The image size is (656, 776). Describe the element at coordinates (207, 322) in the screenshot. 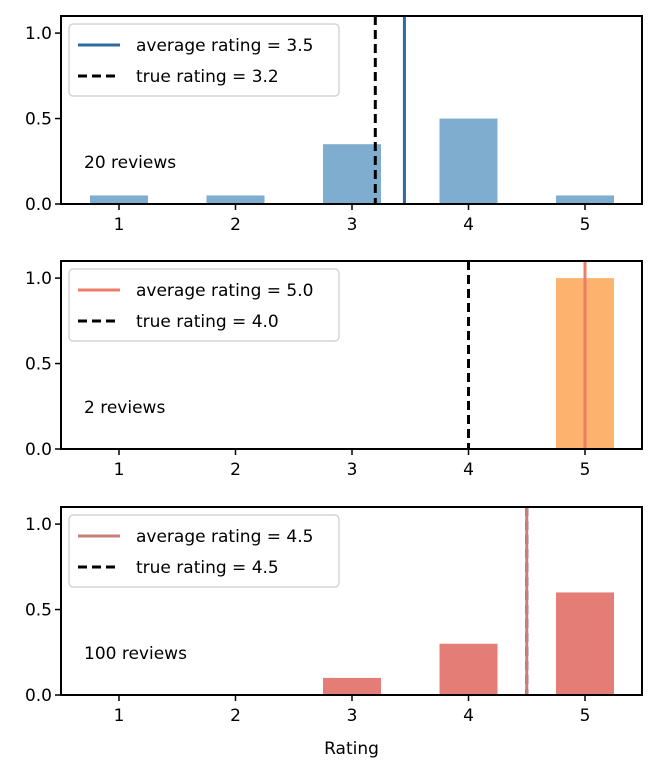

I see `legend-true-label: true rating = 4.0` at that location.